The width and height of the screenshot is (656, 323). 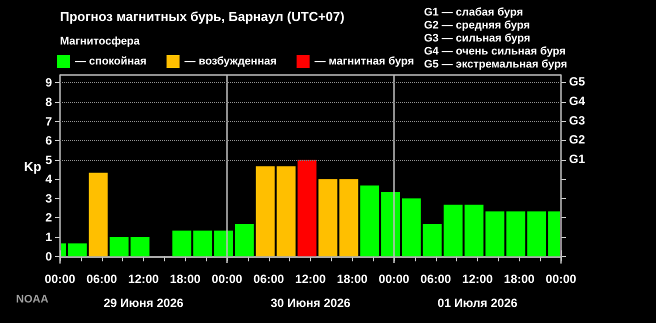 I want to click on y-tick-label: 7, so click(x=48, y=121).